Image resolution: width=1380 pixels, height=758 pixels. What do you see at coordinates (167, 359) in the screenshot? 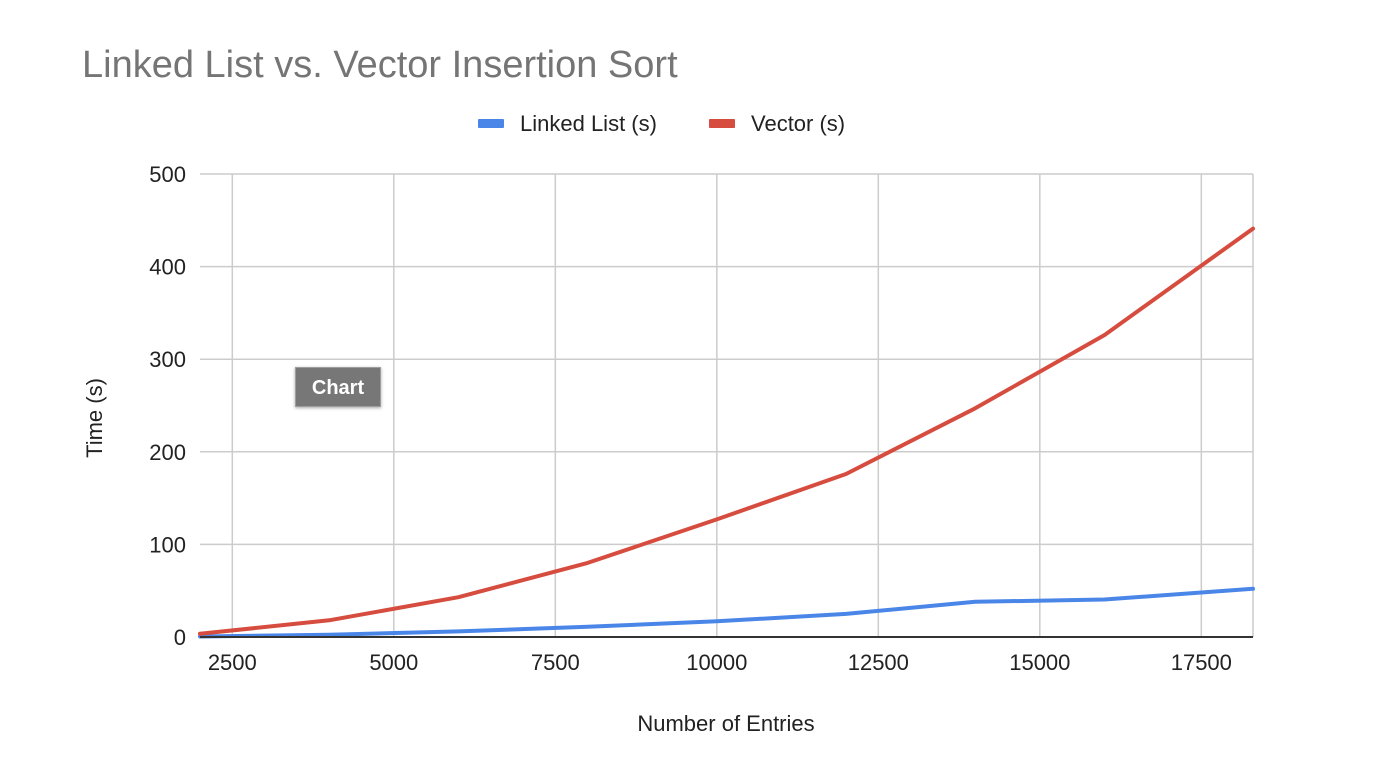
I see `y-tick-label: 300` at bounding box center [167, 359].